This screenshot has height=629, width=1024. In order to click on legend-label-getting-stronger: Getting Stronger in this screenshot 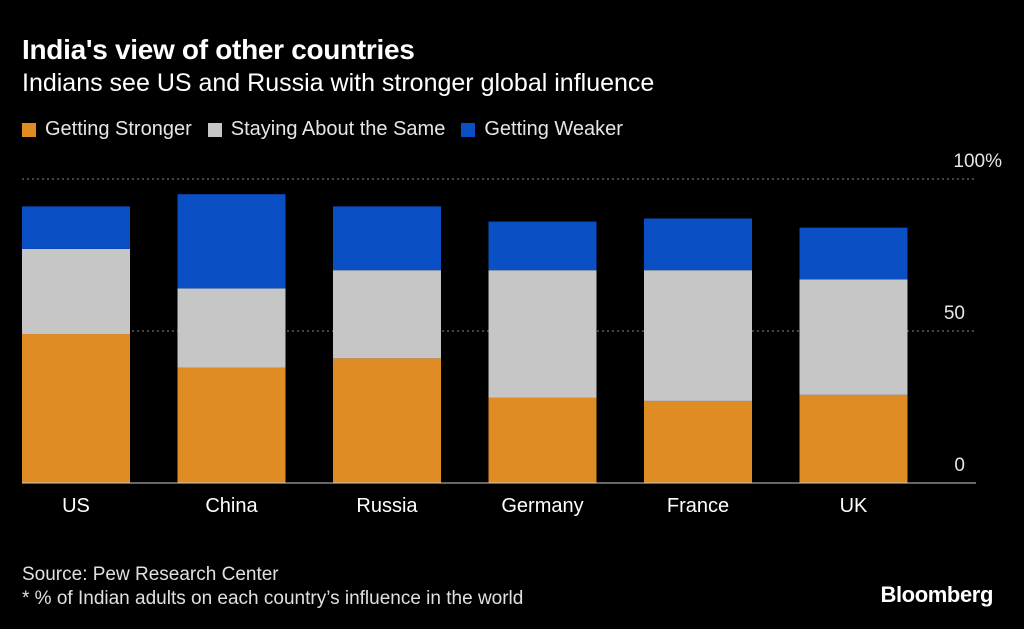, I will do `click(118, 129)`.